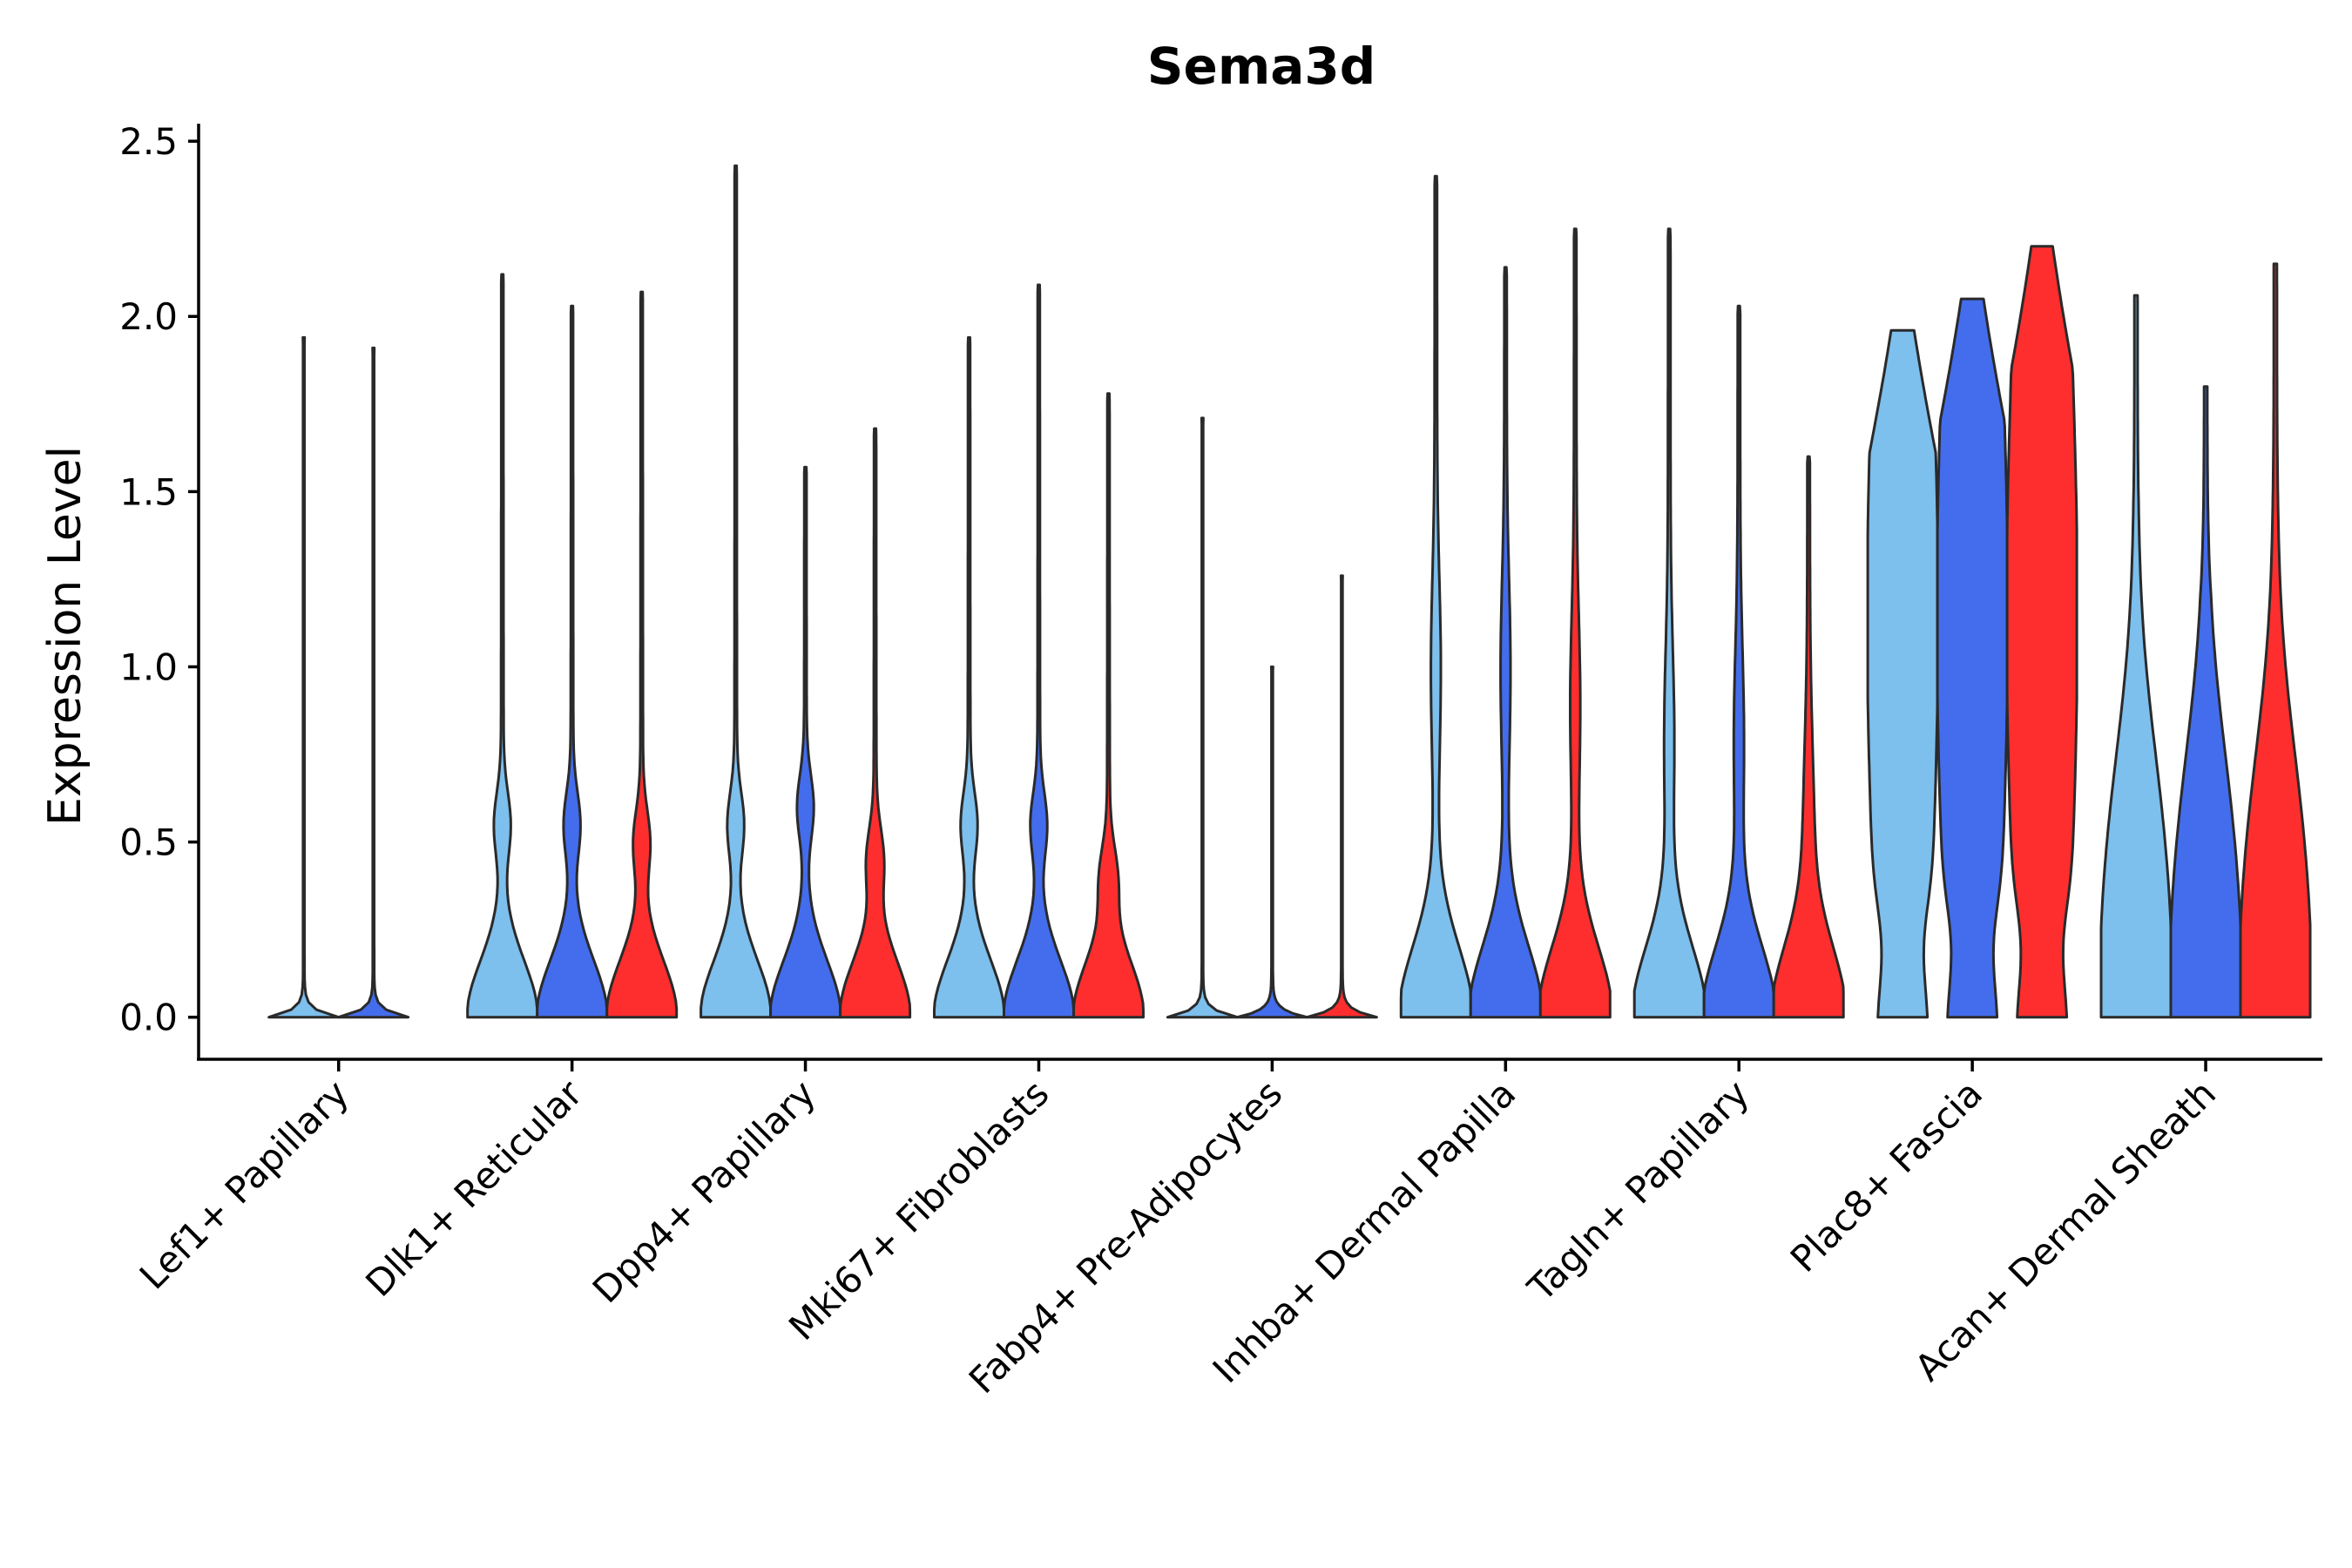 This screenshot has height=1568, width=2352. Describe the element at coordinates (148, 316) in the screenshot. I see `y-tick-label: 2.0` at that location.